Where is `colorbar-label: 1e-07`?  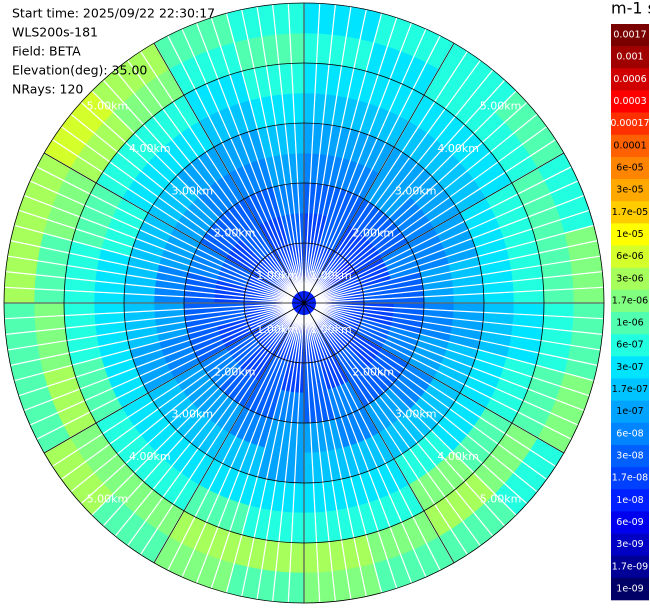 colorbar-label: 1e-07 is located at coordinates (629, 411).